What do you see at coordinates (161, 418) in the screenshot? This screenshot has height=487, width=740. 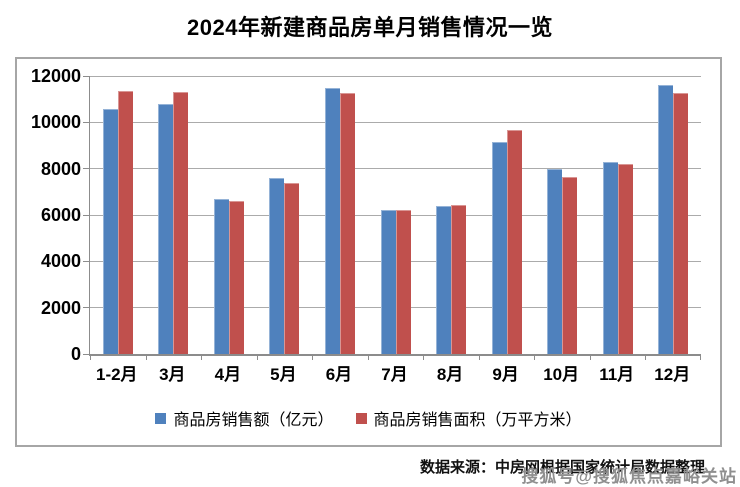 I see `legend-swatch-blue-icon` at bounding box center [161, 418].